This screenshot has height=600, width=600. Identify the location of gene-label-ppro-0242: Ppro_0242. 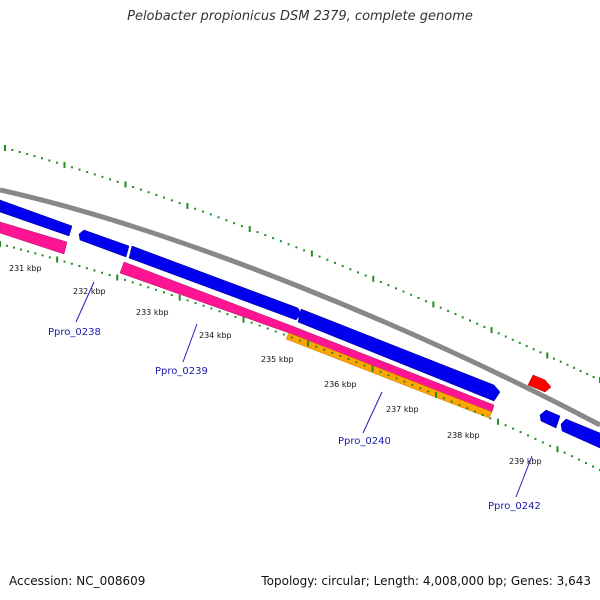
(514, 506).